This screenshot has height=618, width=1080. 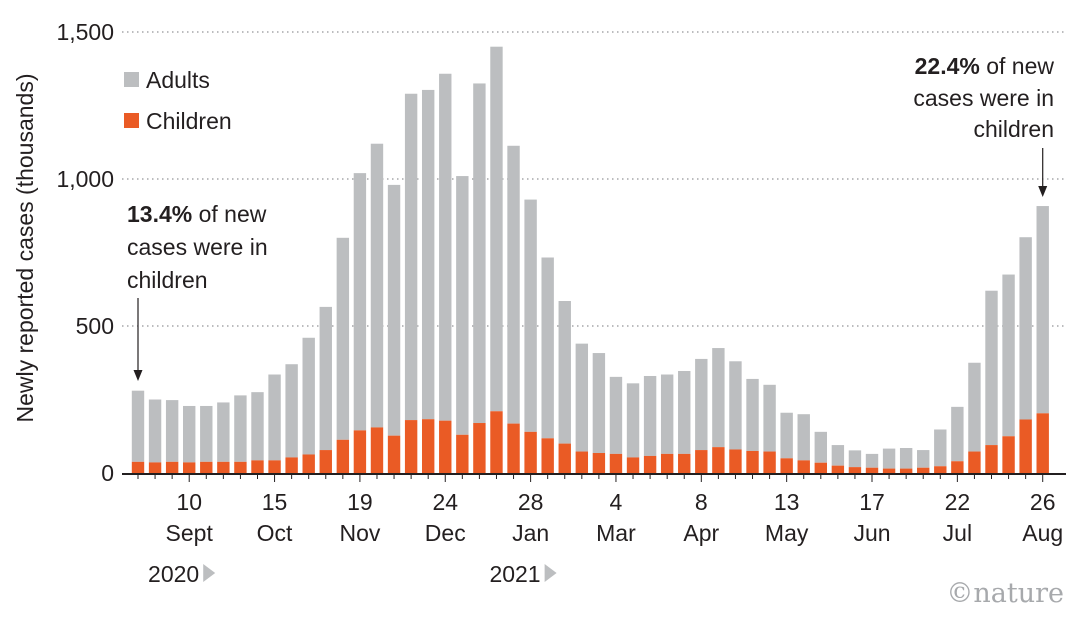 I want to click on x-tick-month: May, so click(x=787, y=533).